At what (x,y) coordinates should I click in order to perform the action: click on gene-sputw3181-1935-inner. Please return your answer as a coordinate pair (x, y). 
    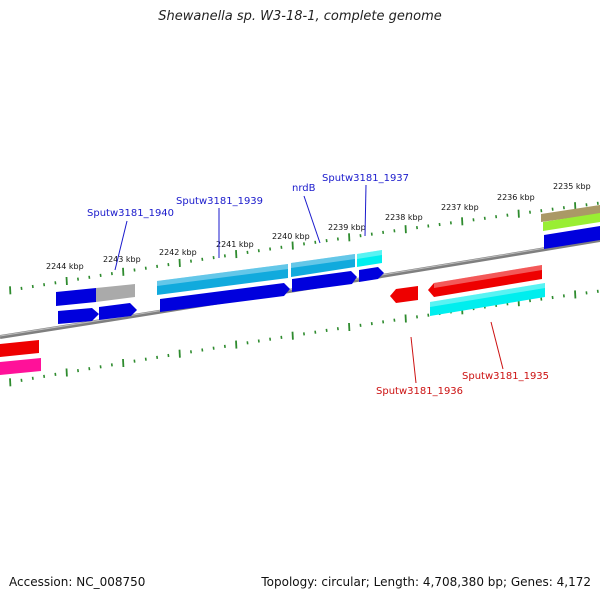
    Looking at the image, I should click on (487, 299).